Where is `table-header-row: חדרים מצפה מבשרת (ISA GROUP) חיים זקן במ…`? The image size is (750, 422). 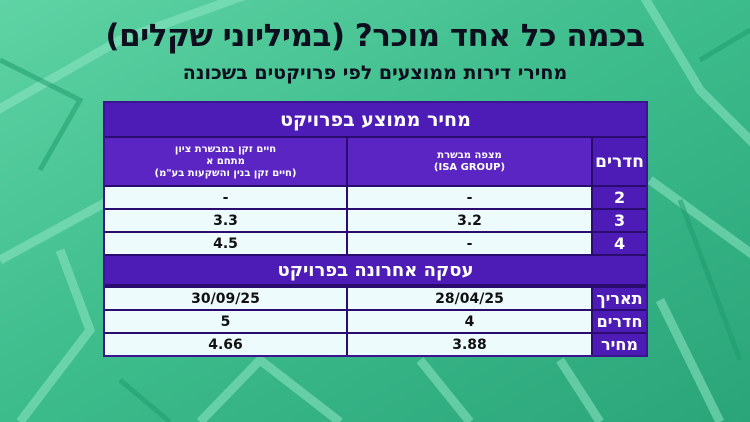 table-header-row: חדרים מצפה מבשרת (ISA GROUP) חיים זקן במ… is located at coordinates (375, 161).